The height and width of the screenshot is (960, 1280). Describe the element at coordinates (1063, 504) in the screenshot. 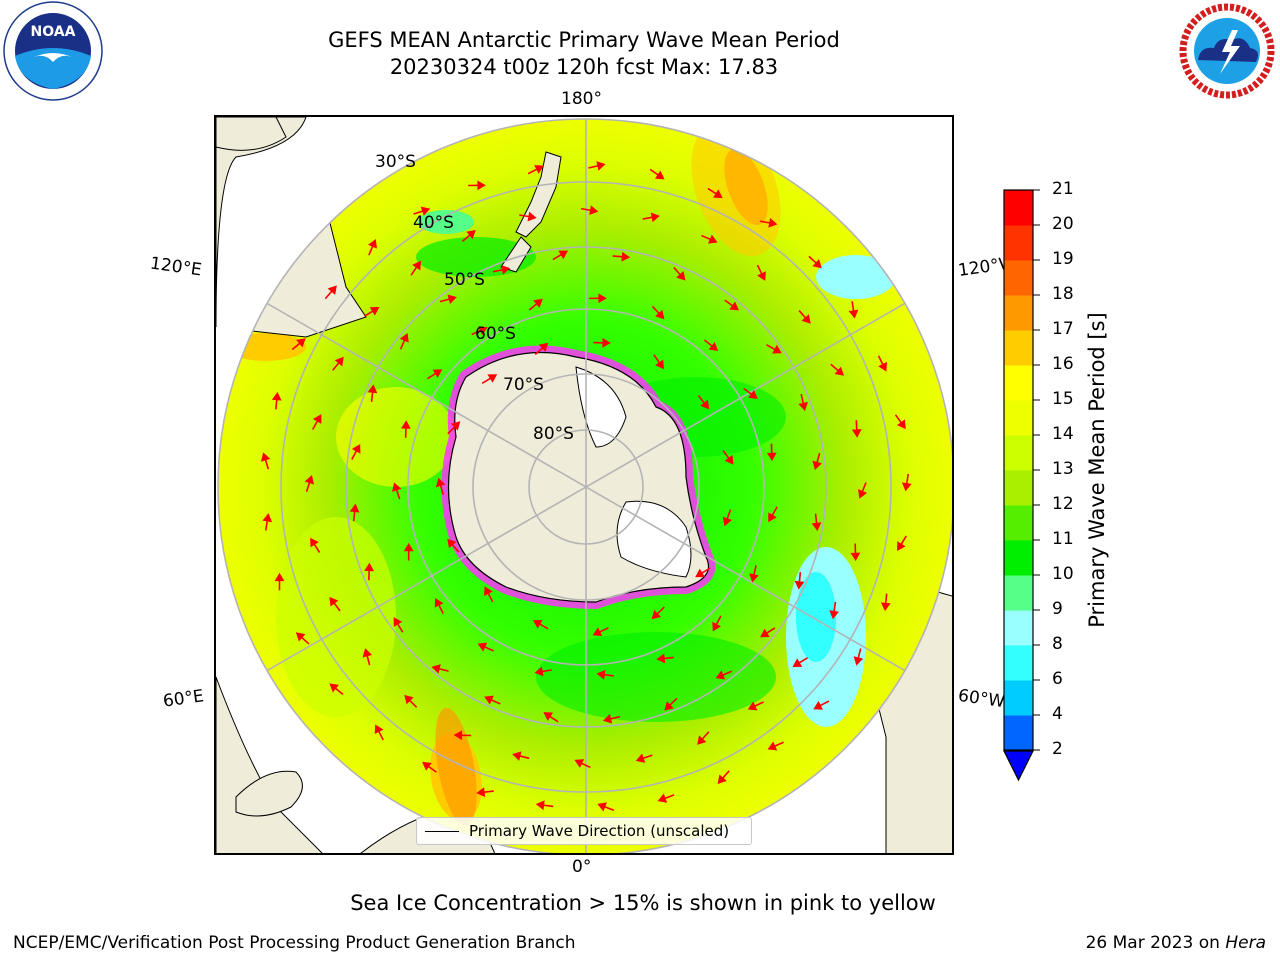

I see `colorbar-tick-label: 12` at that location.